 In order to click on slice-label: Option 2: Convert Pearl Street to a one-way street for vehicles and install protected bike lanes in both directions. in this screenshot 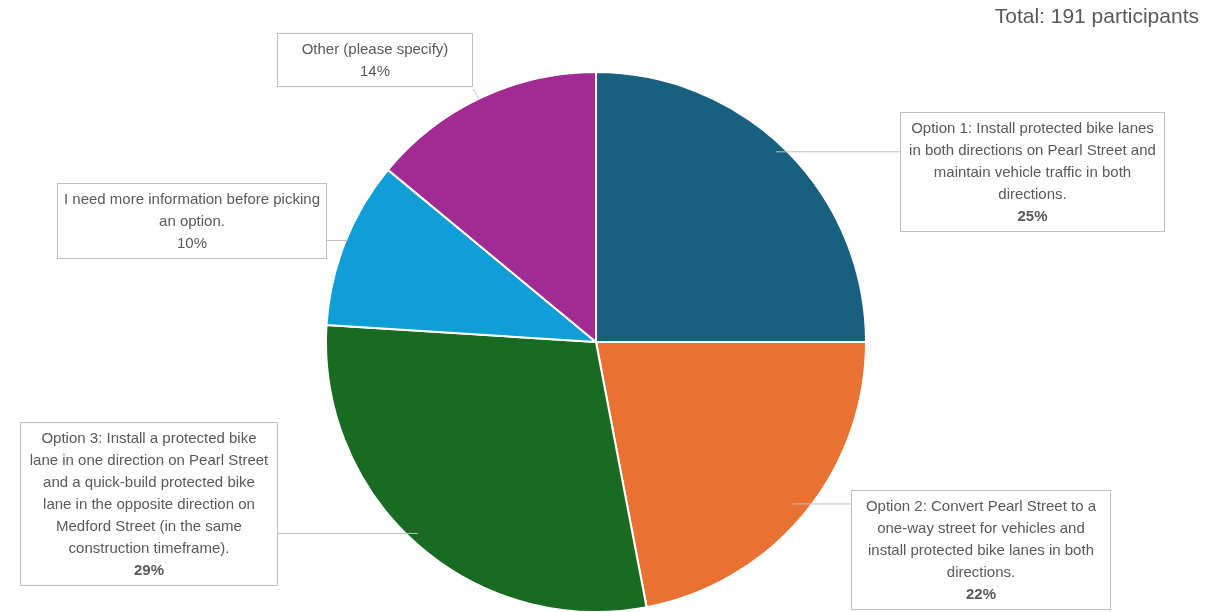, I will do `click(981, 538)`.